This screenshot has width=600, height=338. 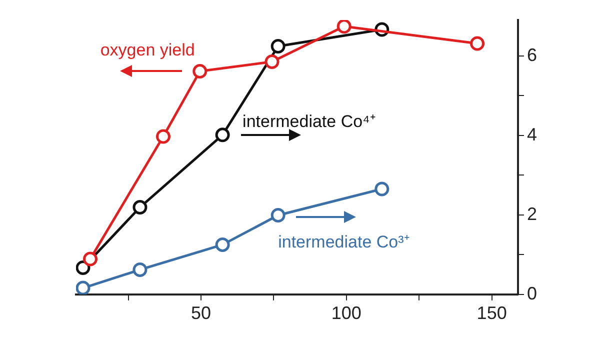 I want to click on x-tick-label: 100, so click(x=346, y=313).